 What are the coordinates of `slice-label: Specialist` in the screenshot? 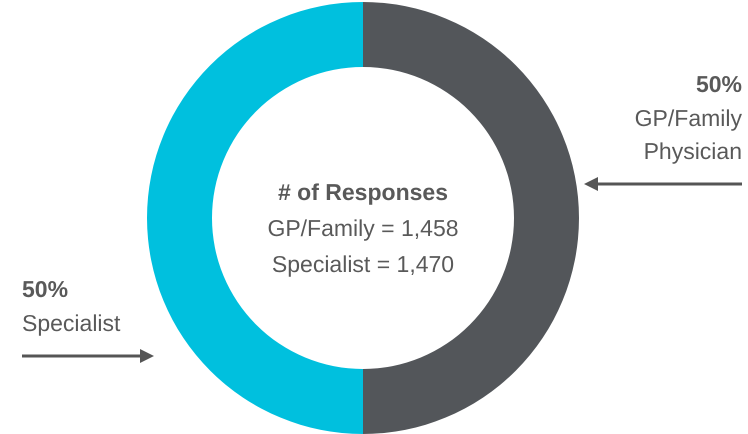 It's located at (72, 323).